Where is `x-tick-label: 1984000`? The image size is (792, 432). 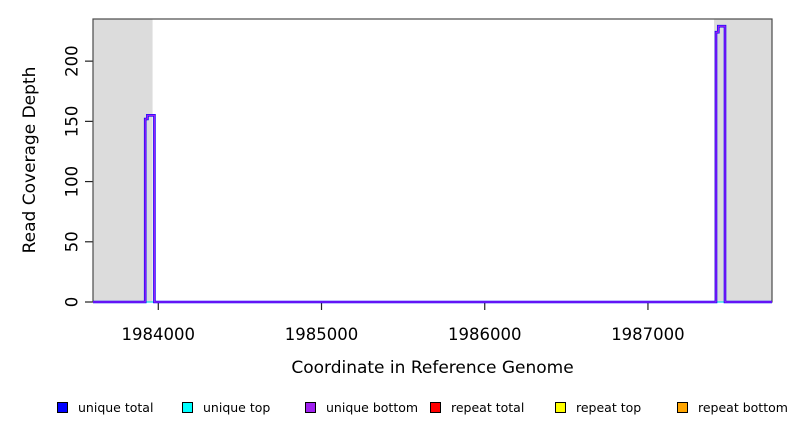 x-tick-label: 1984000 is located at coordinates (159, 334).